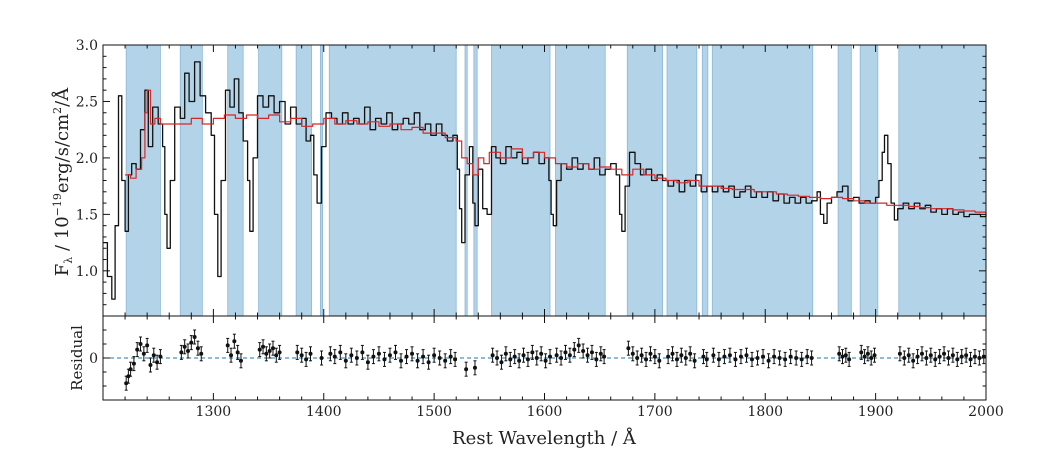 This screenshot has height=454, width=1038. Describe the element at coordinates (87, 102) in the screenshot. I see `y-tick-label: 2.5` at that location.